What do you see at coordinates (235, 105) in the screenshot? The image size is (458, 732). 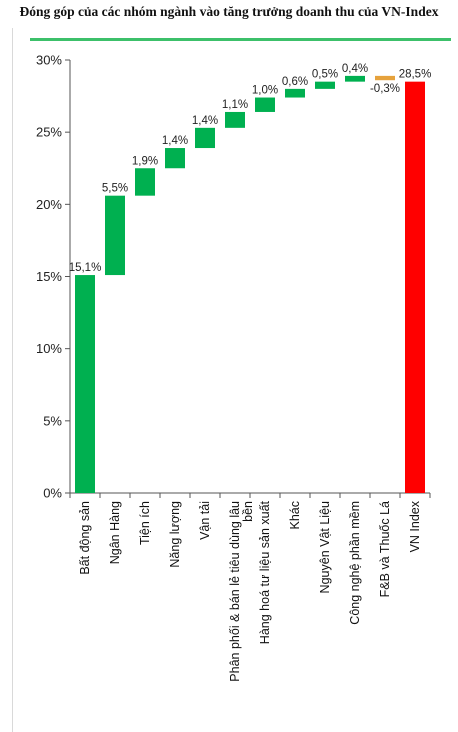 I see `data-label-6: 1,1%` at bounding box center [235, 105].